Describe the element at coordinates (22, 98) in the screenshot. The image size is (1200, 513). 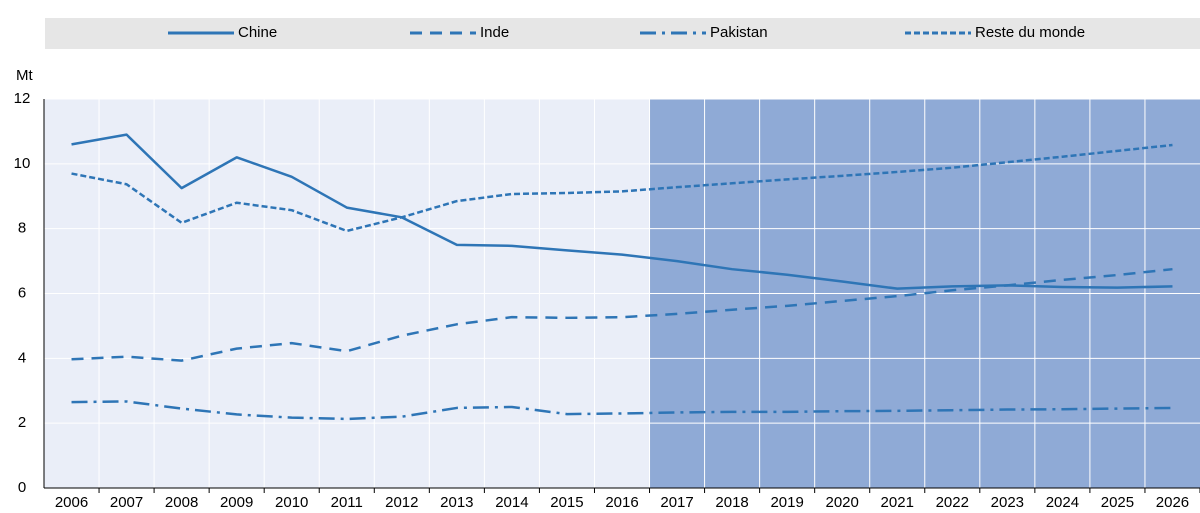
I see `y-tick-label: 12` at that location.